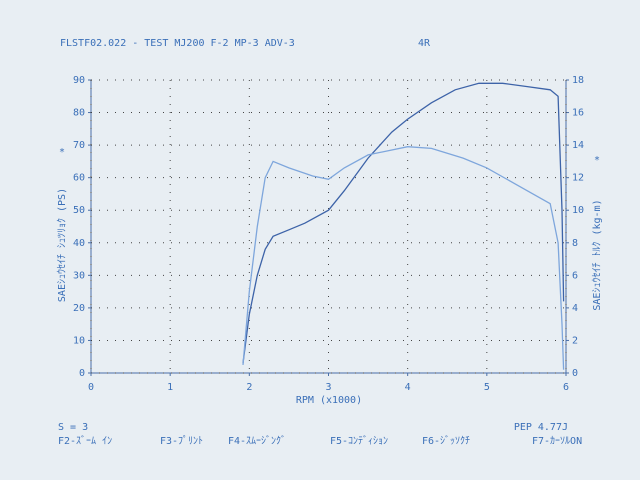 Image resolution: width=640 pixels, height=480 pixels. What do you see at coordinates (575, 308) in the screenshot?
I see `y2-tick-label: 4` at bounding box center [575, 308].